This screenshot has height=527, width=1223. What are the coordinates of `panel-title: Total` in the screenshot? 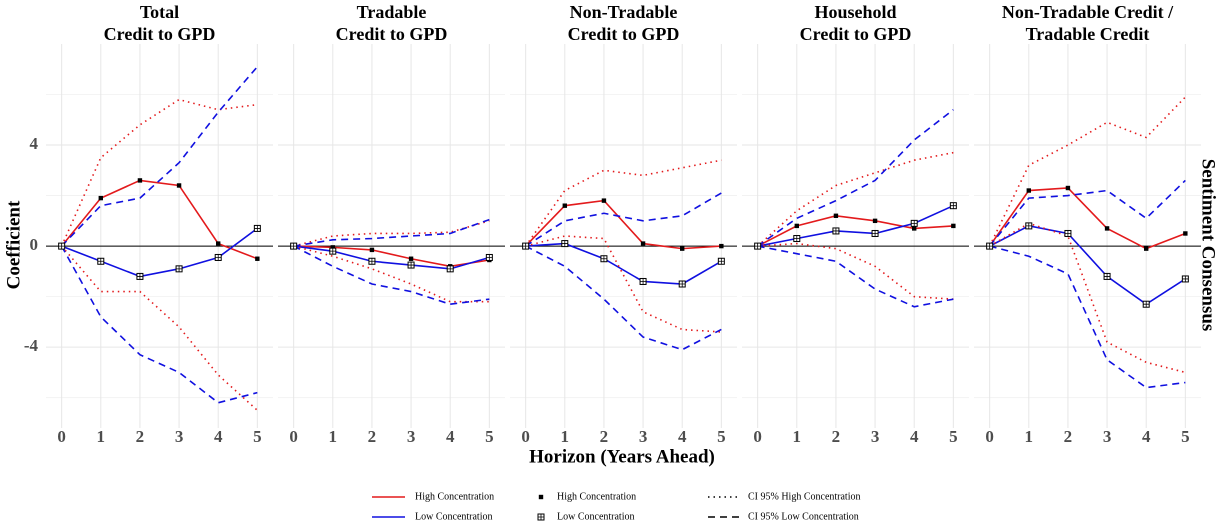 It's located at (159, 12).